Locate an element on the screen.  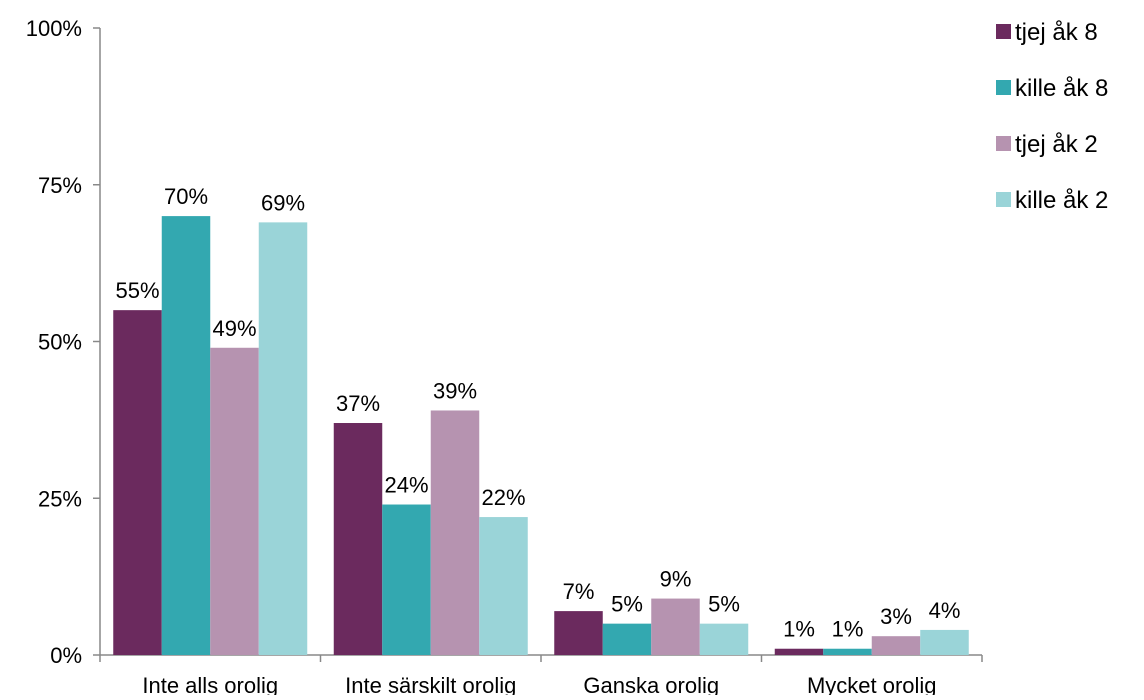
y-tick-label: 0% is located at coordinates (66, 655).